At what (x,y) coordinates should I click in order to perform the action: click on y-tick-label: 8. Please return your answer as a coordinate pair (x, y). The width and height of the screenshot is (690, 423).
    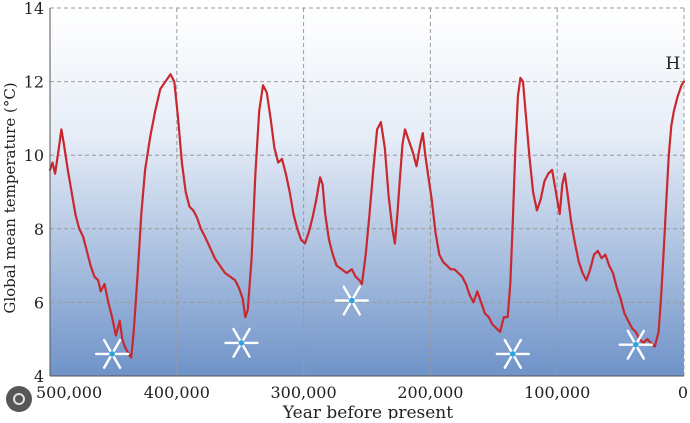
    Looking at the image, I should click on (39, 229).